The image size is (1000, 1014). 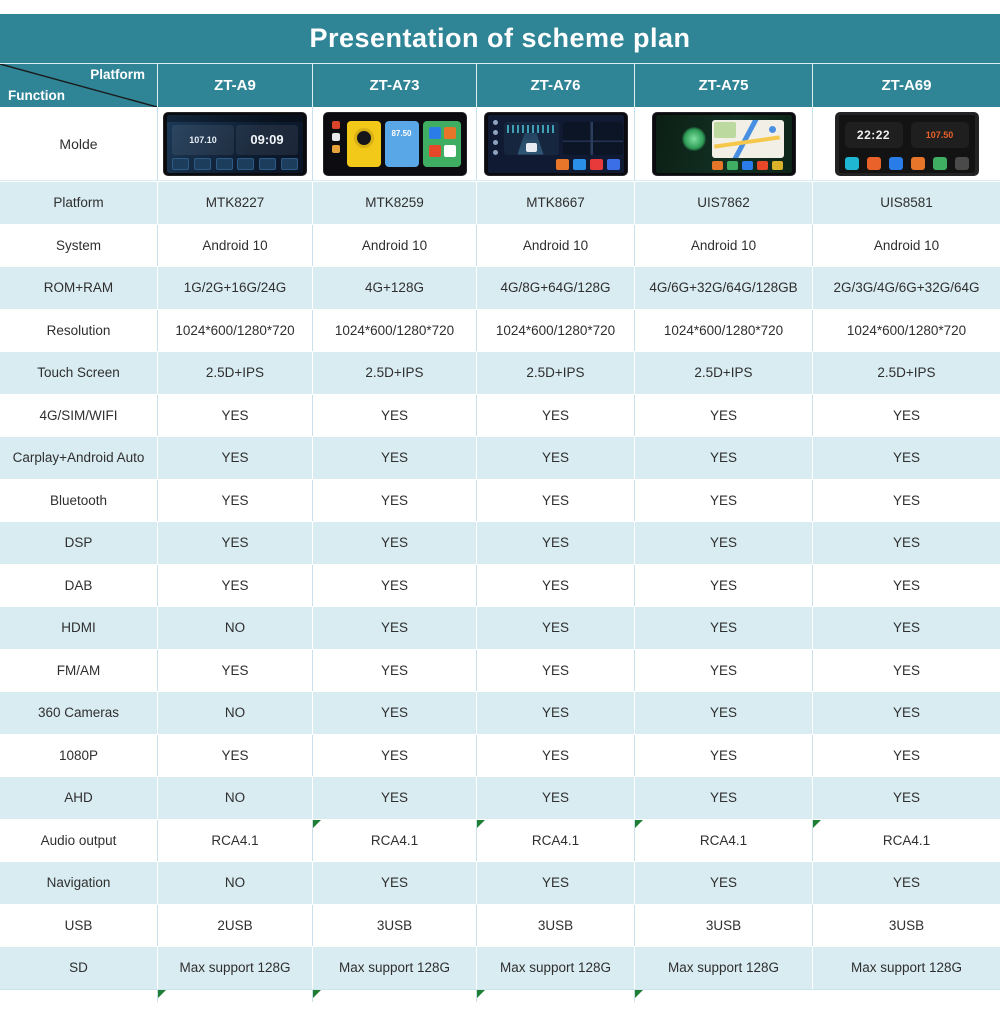 I want to click on feature-row-hdmi: HDMI NO YES YES YES YES, so click(x=500, y=627).